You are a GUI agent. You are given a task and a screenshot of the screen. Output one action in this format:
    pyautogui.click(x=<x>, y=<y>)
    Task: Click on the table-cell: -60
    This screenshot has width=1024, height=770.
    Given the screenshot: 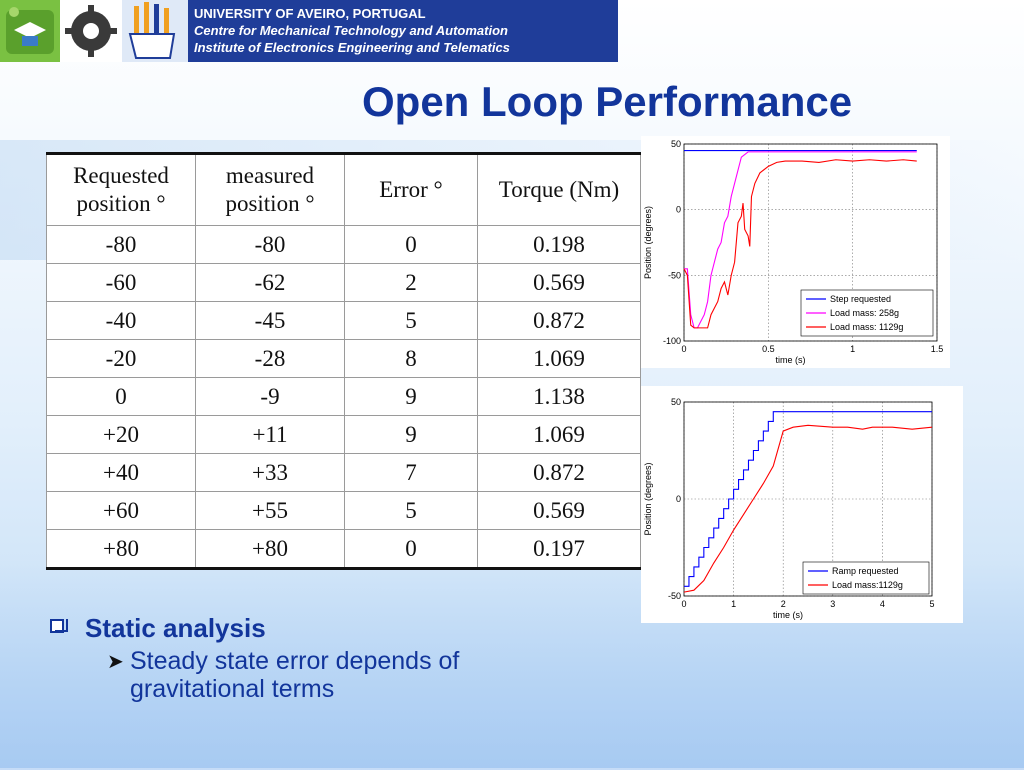 What is the action you would take?
    pyautogui.click(x=121, y=282)
    